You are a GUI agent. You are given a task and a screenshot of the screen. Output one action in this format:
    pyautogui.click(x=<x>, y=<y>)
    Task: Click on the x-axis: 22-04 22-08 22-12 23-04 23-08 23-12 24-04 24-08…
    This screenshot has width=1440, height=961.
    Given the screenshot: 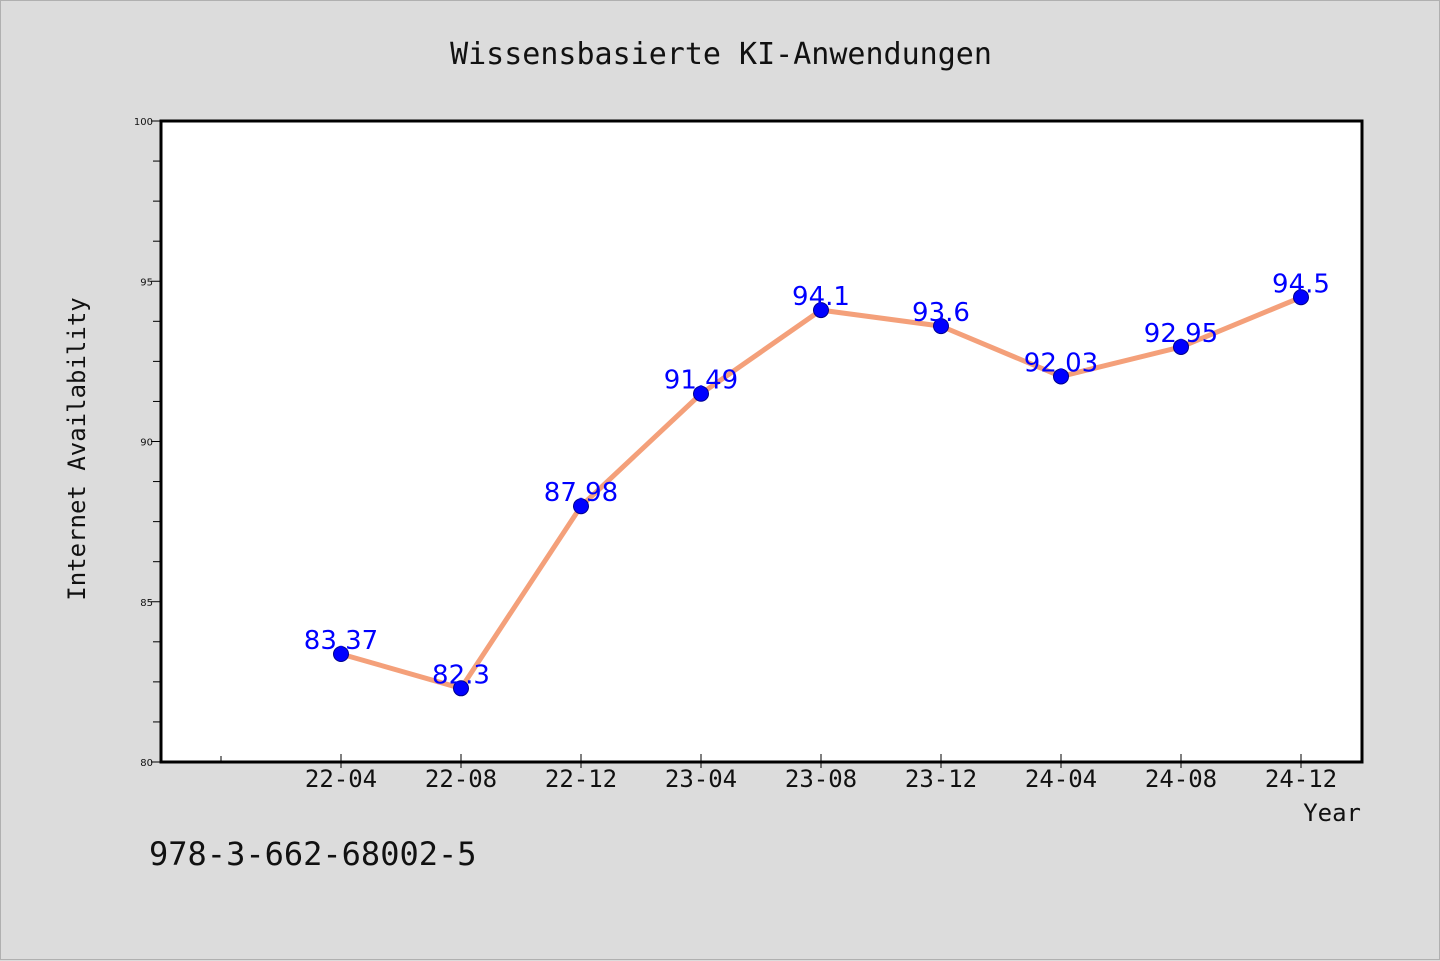 What is the action you would take?
    pyautogui.click(x=778, y=773)
    